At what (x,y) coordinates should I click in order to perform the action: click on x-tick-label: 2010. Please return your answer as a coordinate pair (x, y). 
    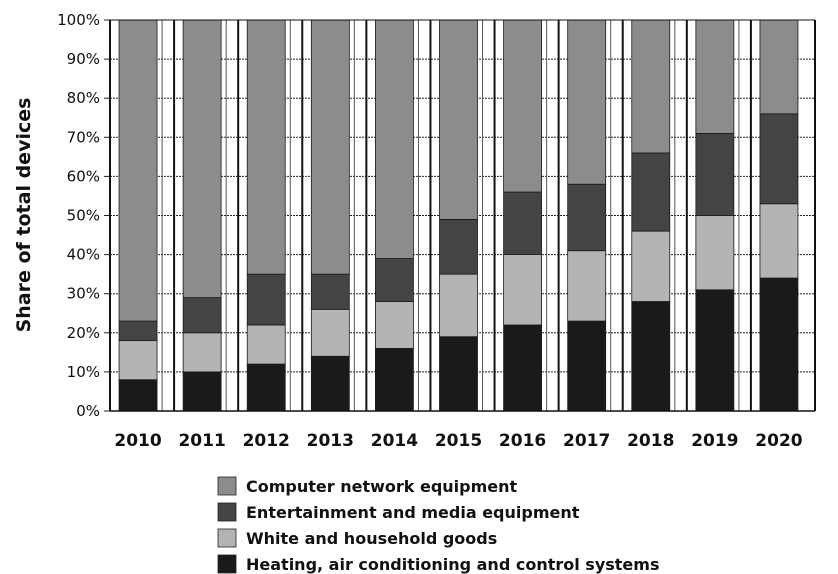
    Looking at the image, I should click on (137, 441).